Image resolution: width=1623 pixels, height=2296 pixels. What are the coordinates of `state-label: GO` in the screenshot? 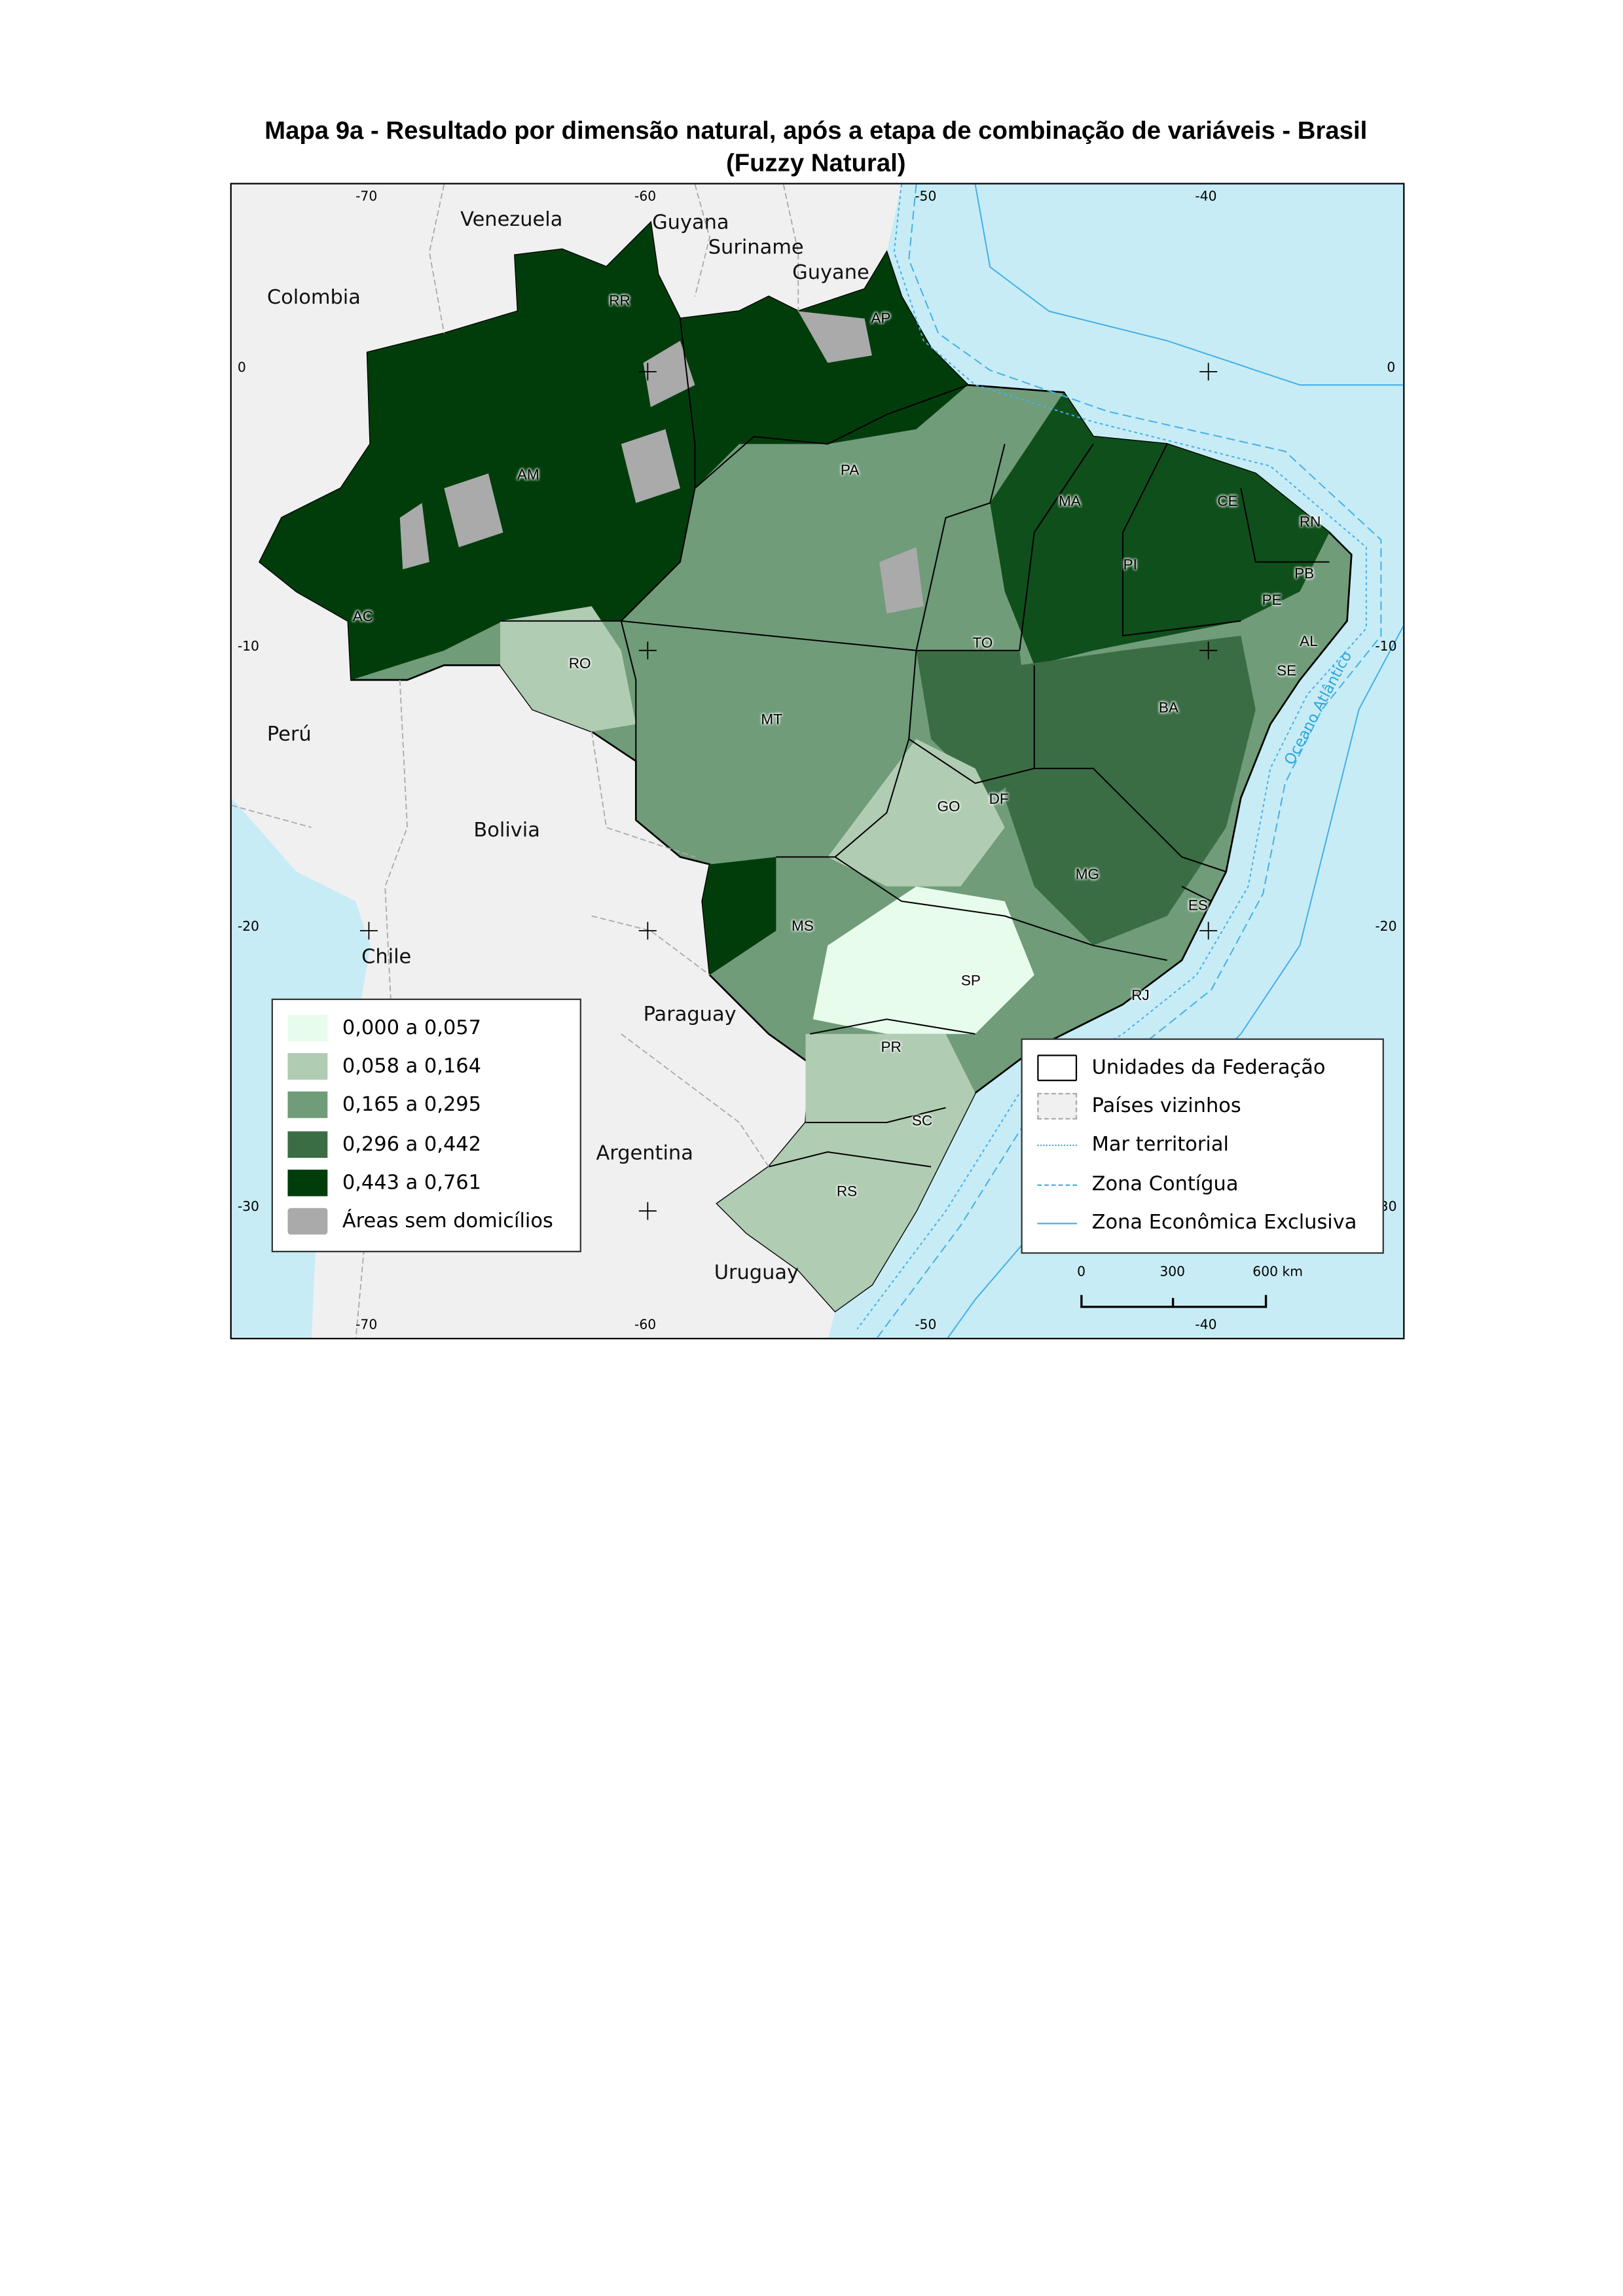 It's located at (948, 808).